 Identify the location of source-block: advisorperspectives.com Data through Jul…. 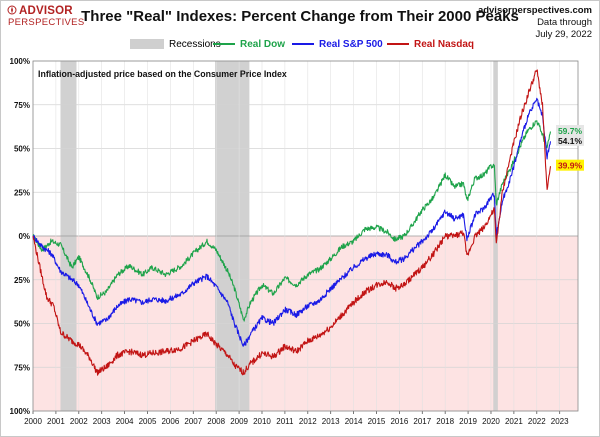
(535, 23).